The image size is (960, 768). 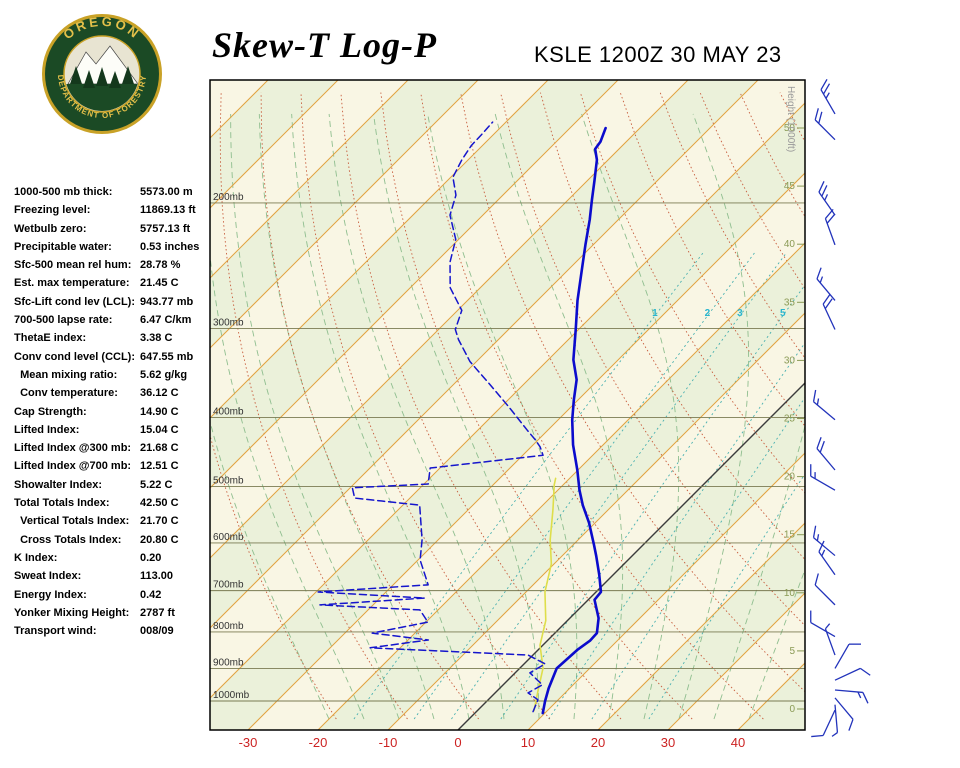 What do you see at coordinates (159, 411) in the screenshot?
I see `index-value: 14.90 C` at bounding box center [159, 411].